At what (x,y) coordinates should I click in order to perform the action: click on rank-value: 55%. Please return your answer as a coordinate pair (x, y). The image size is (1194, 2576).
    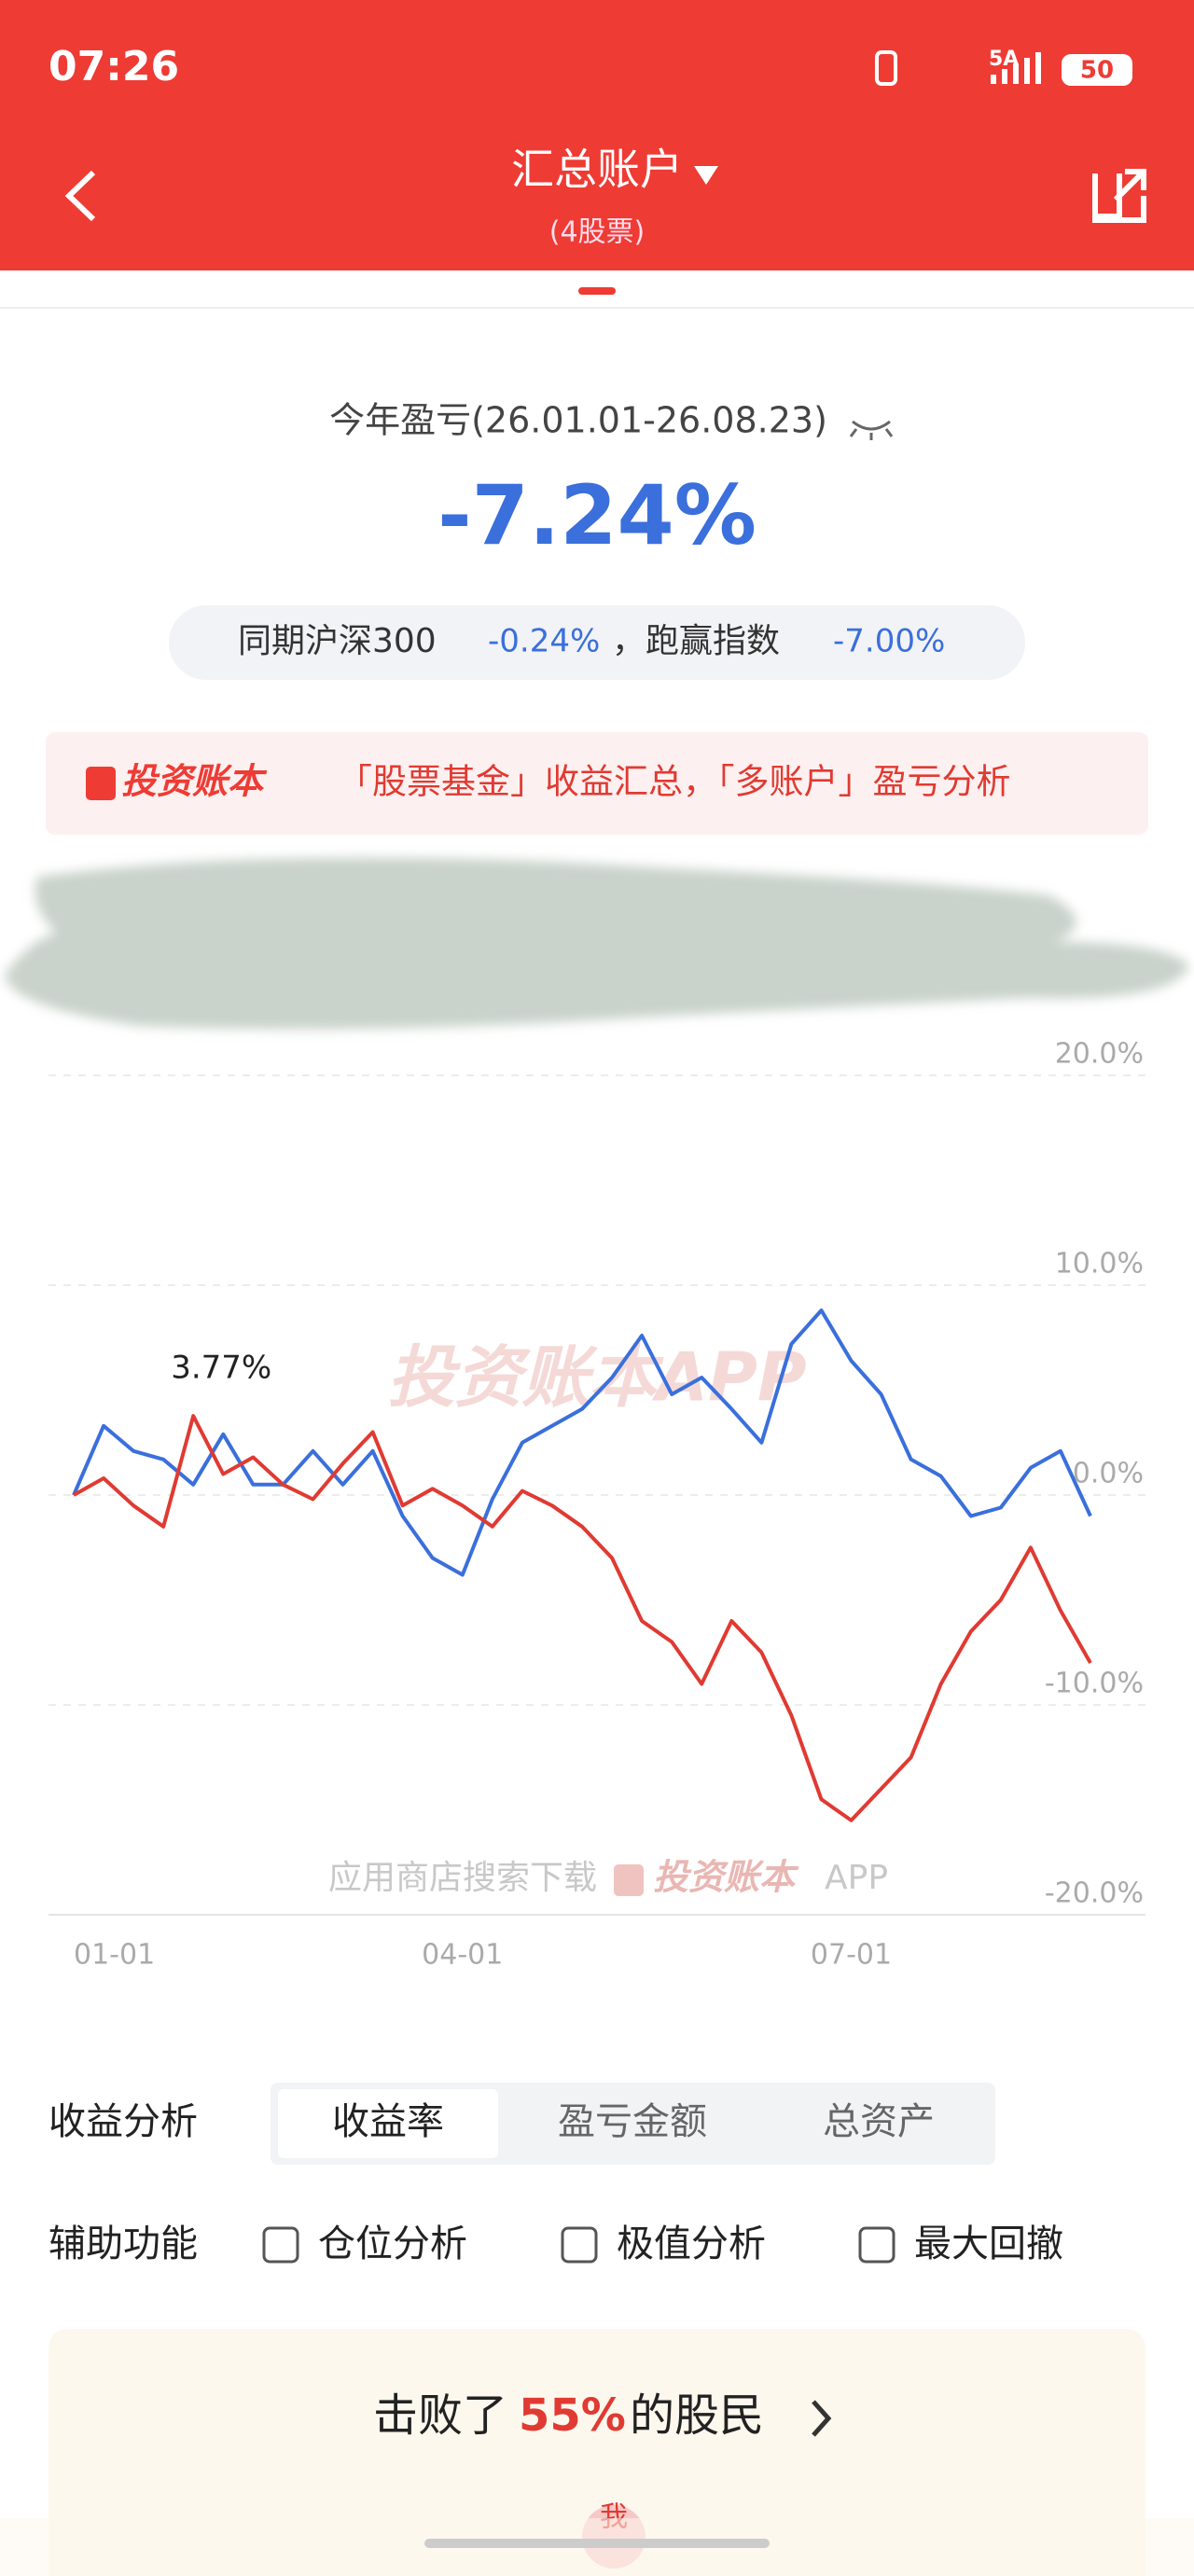
    Looking at the image, I should click on (572, 2415).